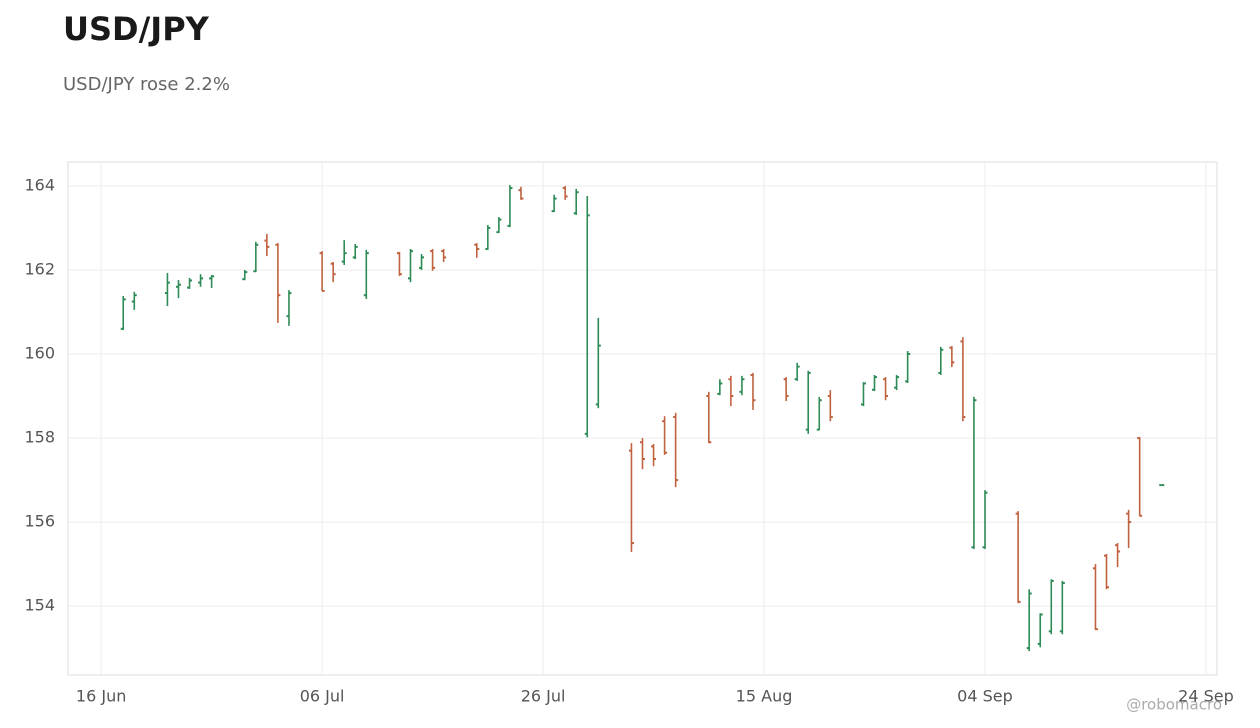 The height and width of the screenshot is (728, 1260). I want to click on x-tick-label: 26 Jul, so click(543, 696).